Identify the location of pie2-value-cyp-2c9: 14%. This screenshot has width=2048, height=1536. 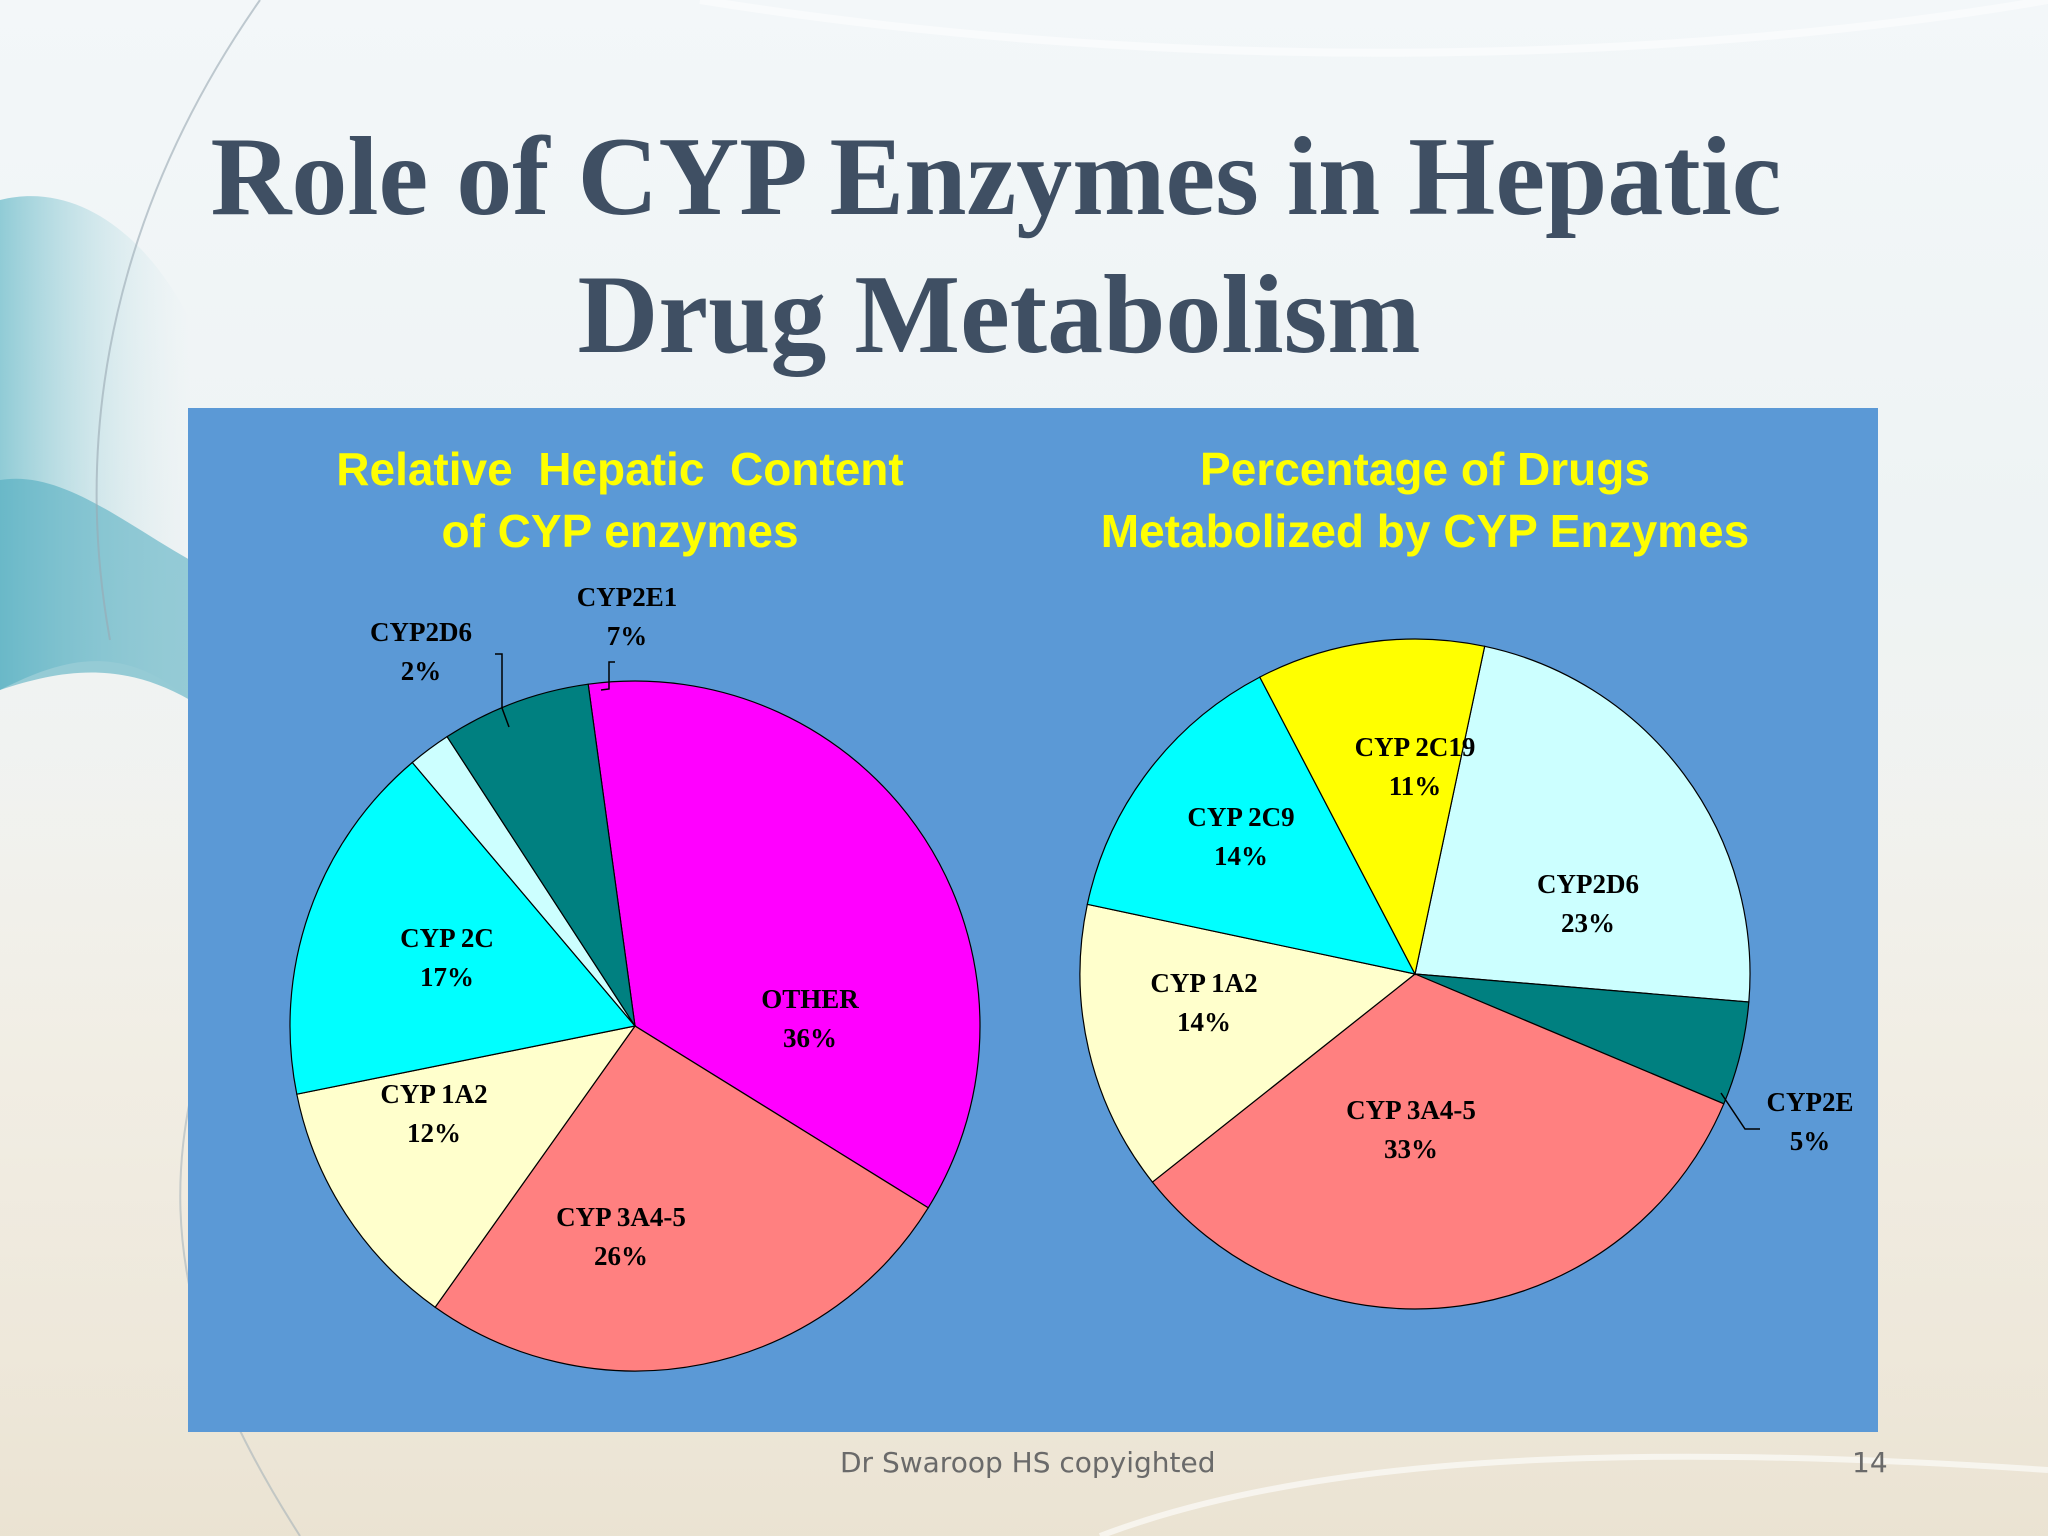
(1241, 856).